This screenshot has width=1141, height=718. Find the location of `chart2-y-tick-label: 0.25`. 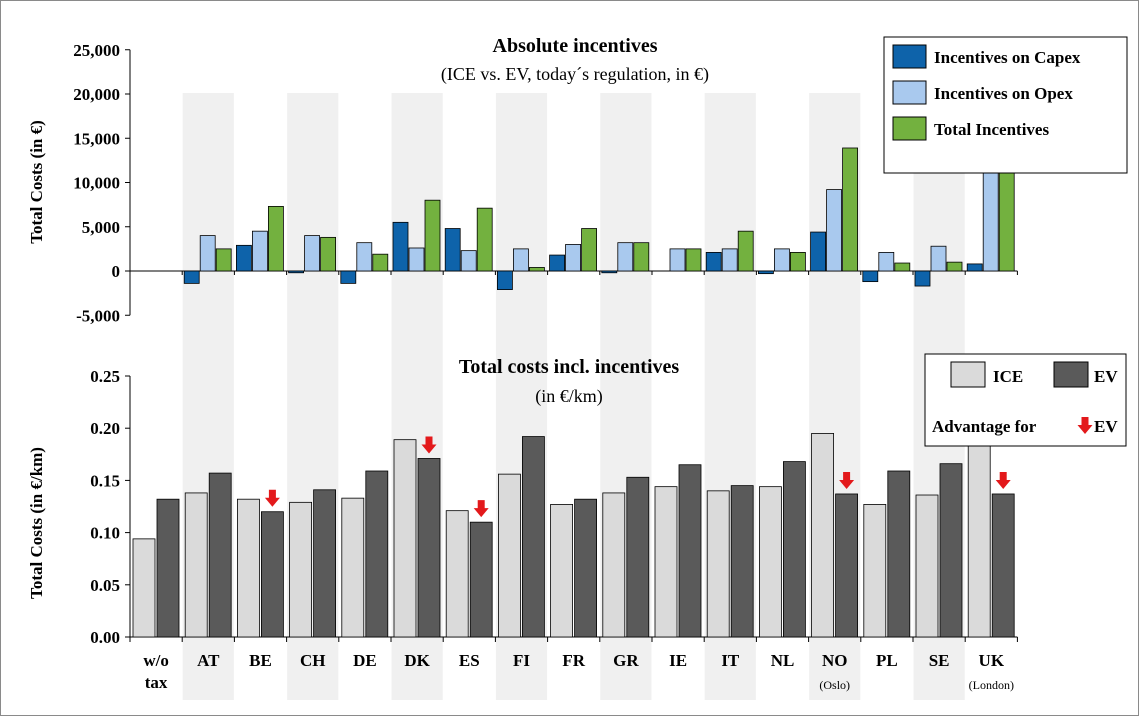

chart2-y-tick-label: 0.25 is located at coordinates (105, 376).